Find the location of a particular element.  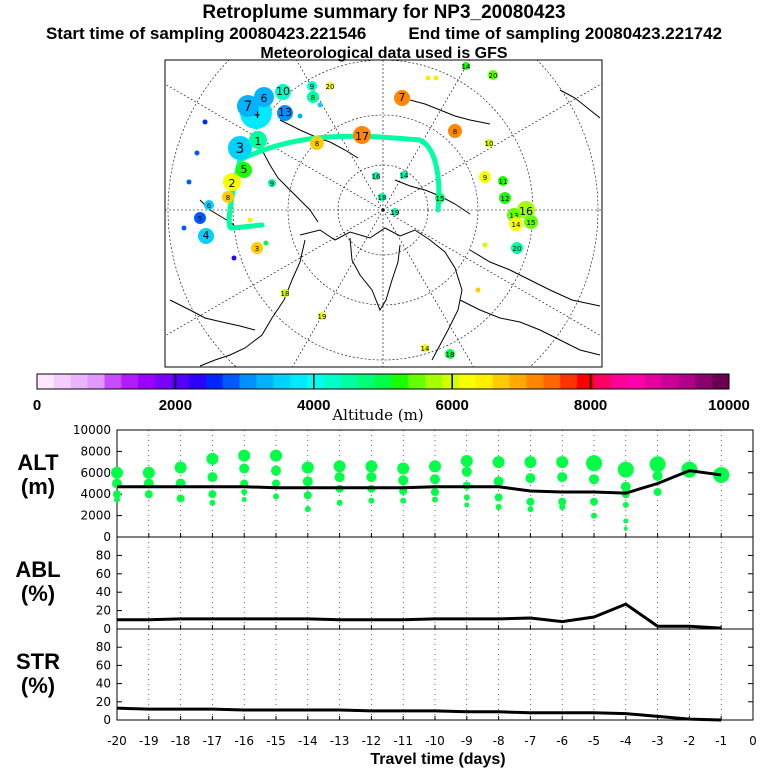

day-marker: 10 is located at coordinates (489, 143).